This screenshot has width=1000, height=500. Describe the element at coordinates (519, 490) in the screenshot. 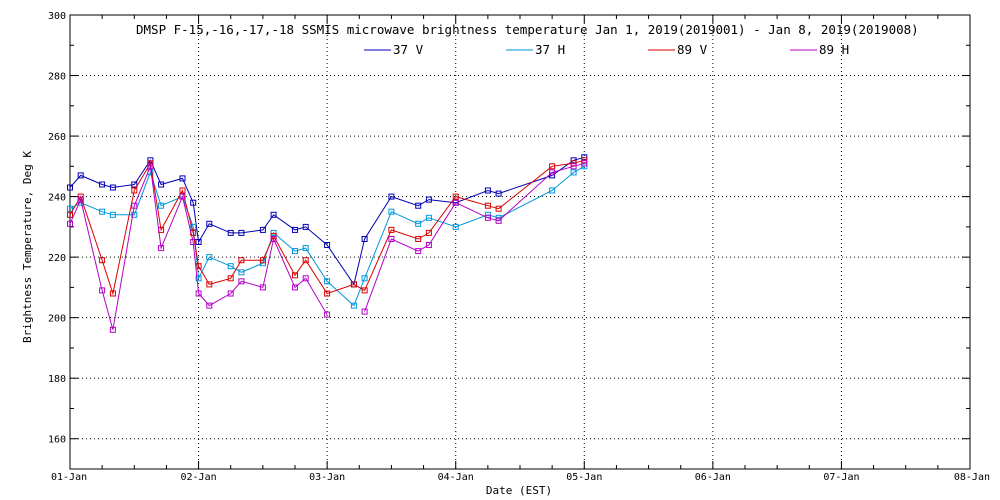

I see `x-axis-label: Date (EST)` at that location.